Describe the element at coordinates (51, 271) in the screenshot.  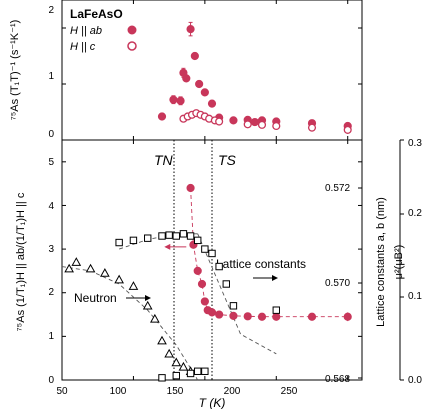
I see `bottom-y-ticks: 0 1 2 3 4 5` at that location.